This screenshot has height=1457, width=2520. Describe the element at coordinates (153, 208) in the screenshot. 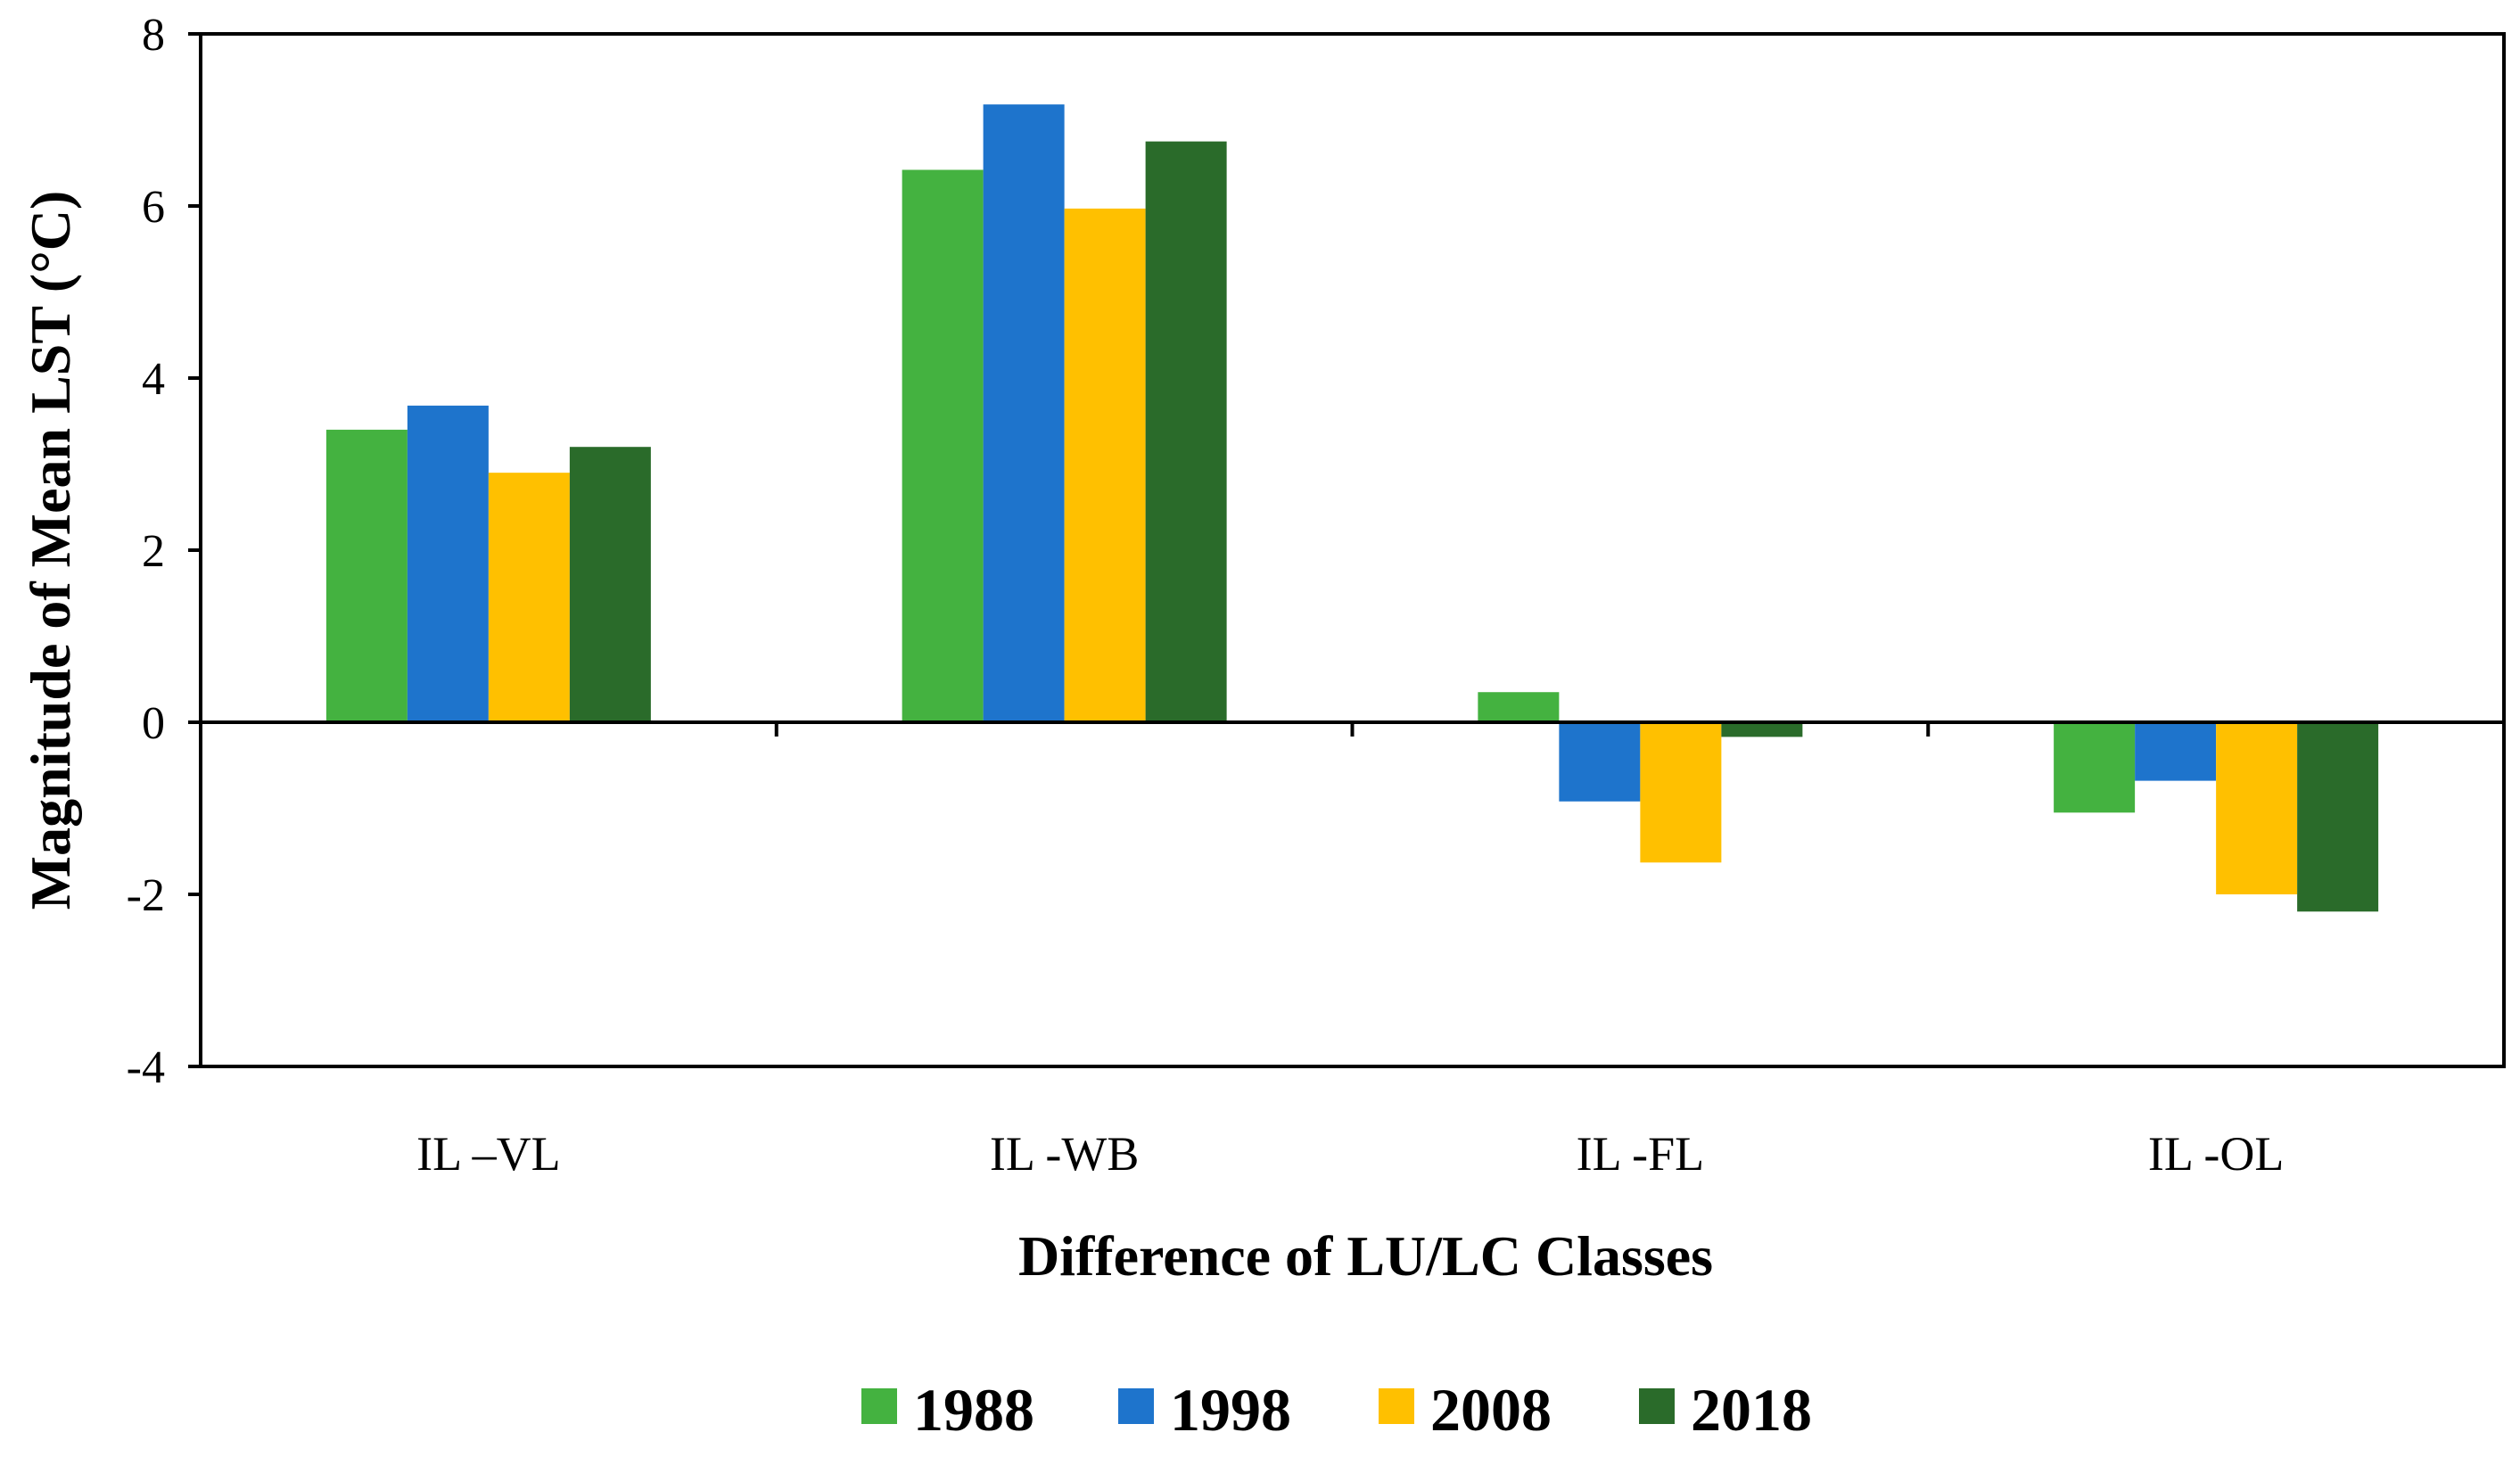

I see `y-tick-label: 6` at that location.